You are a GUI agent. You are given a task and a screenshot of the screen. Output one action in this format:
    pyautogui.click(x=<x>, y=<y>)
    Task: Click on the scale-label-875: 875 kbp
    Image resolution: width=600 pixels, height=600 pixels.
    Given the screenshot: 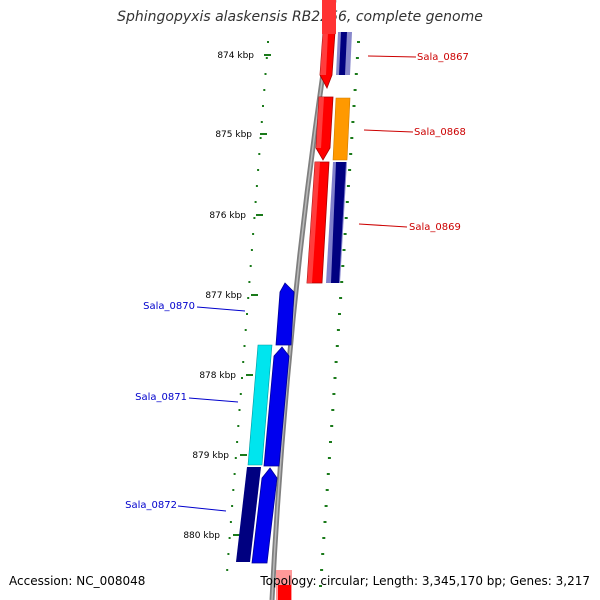 What is the action you would take?
    pyautogui.click(x=233, y=135)
    